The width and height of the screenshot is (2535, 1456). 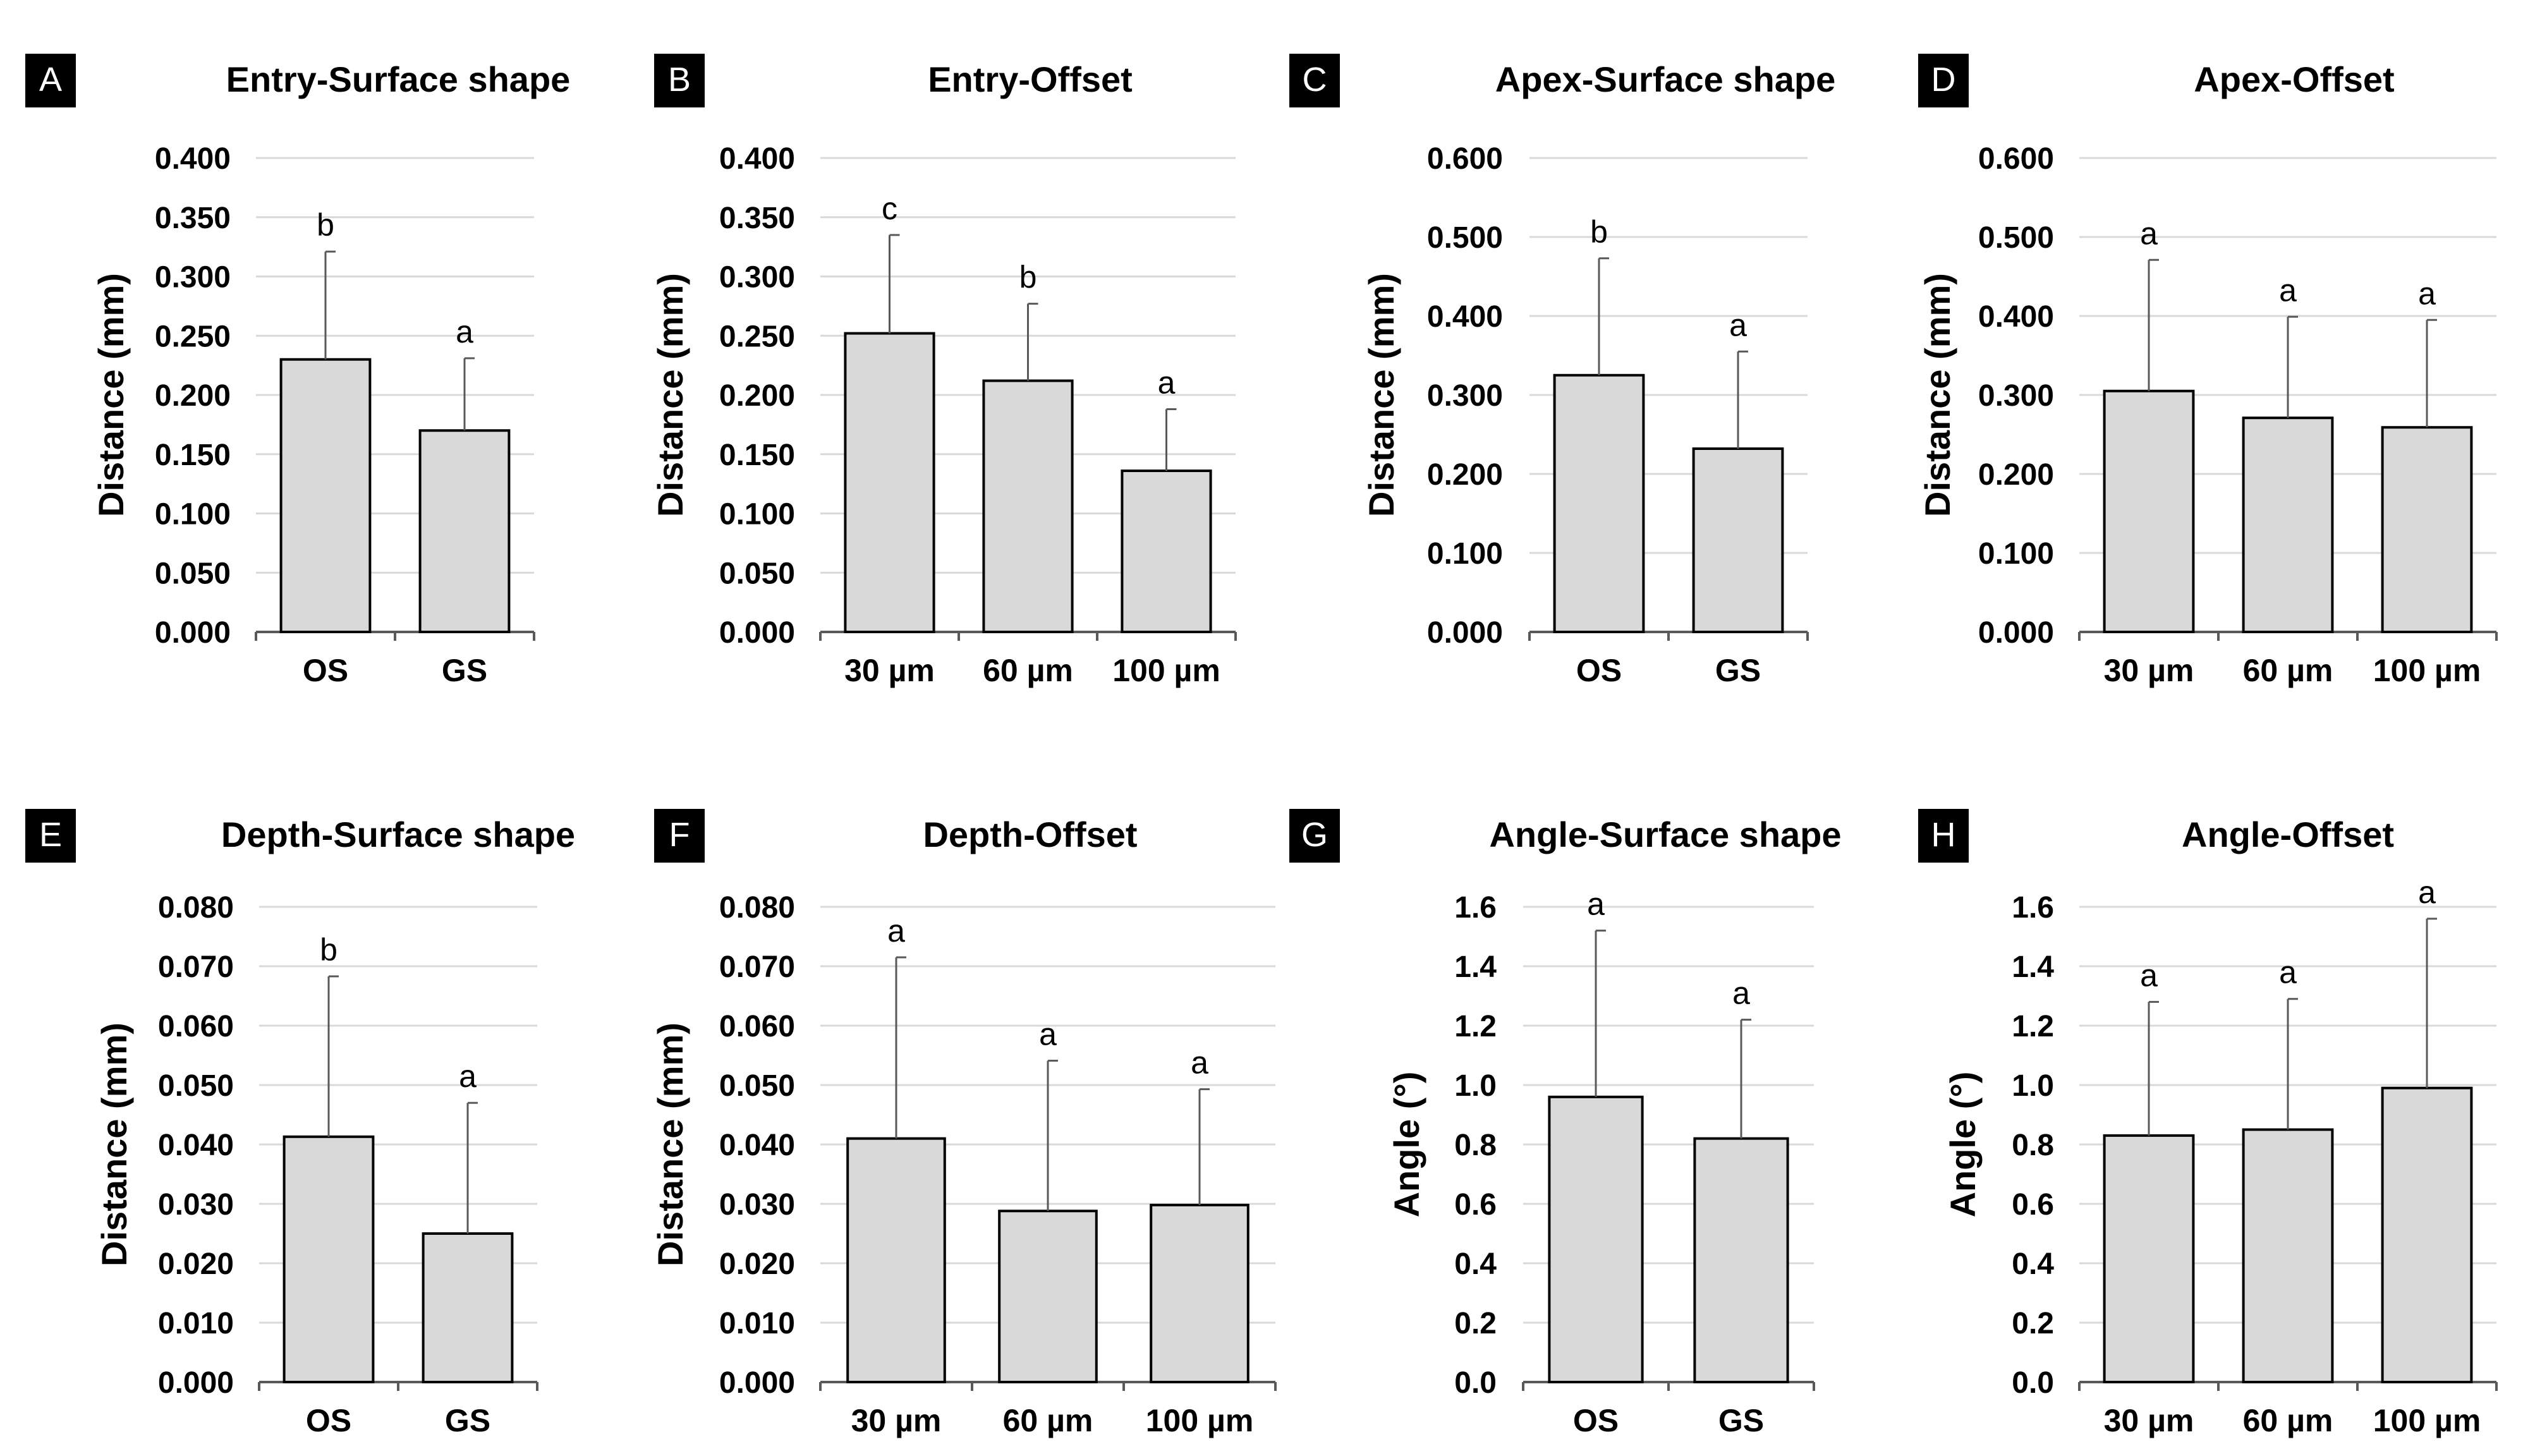 What do you see at coordinates (757, 336) in the screenshot?
I see `y-tick-label: 0.250` at bounding box center [757, 336].